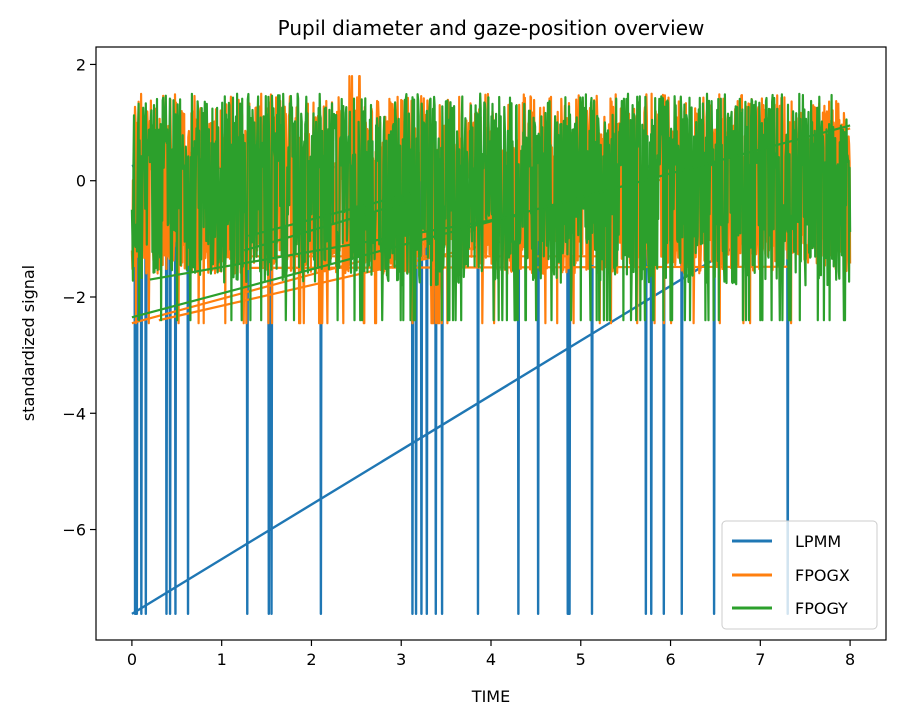 The image size is (904, 726). What do you see at coordinates (222, 659) in the screenshot?
I see `x-tick-label: 1` at bounding box center [222, 659].